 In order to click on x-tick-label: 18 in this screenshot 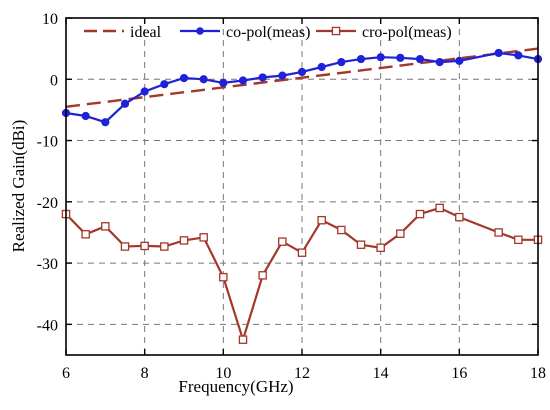, I will do `click(538, 373)`.